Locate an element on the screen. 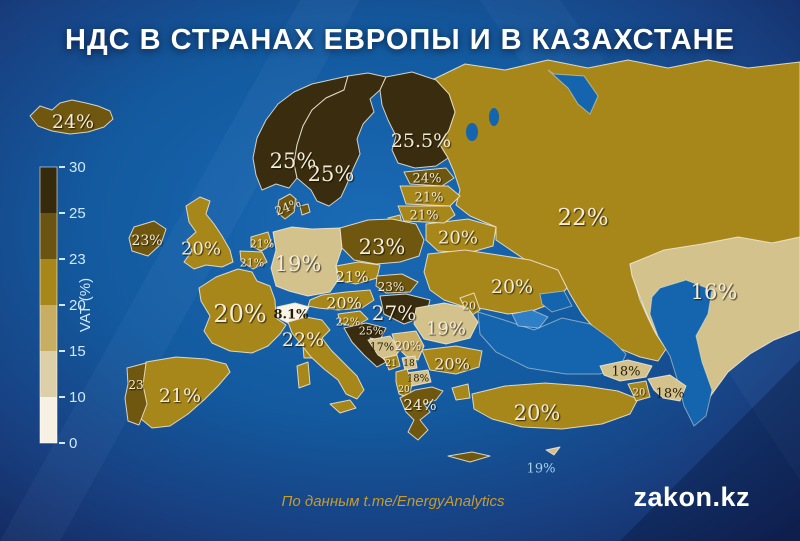 The image size is (800, 541). vat-label-belgium: 21% is located at coordinates (252, 263).